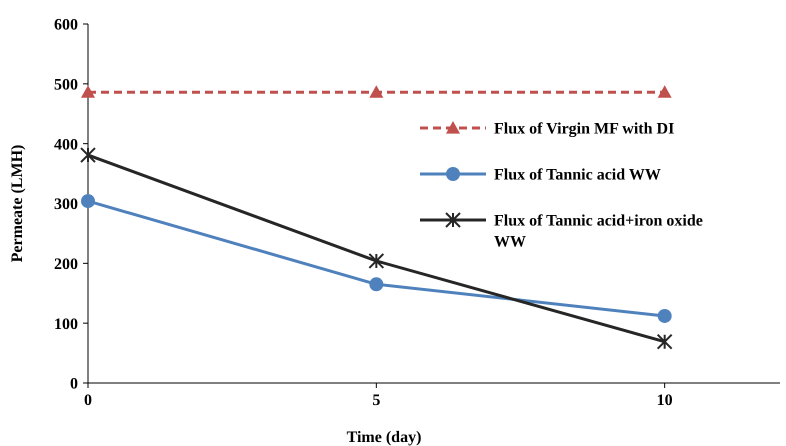  I want to click on legend-label: Flux of Tannic acid+iron oxide WW, so click(598, 231).